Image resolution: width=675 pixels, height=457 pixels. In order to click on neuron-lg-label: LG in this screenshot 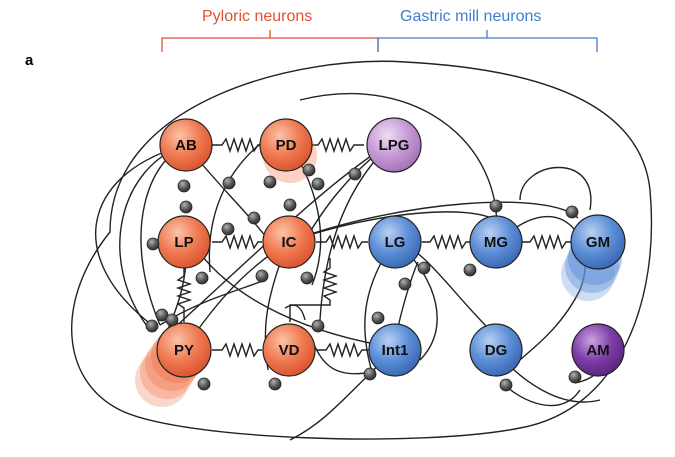, I will do `click(395, 242)`.